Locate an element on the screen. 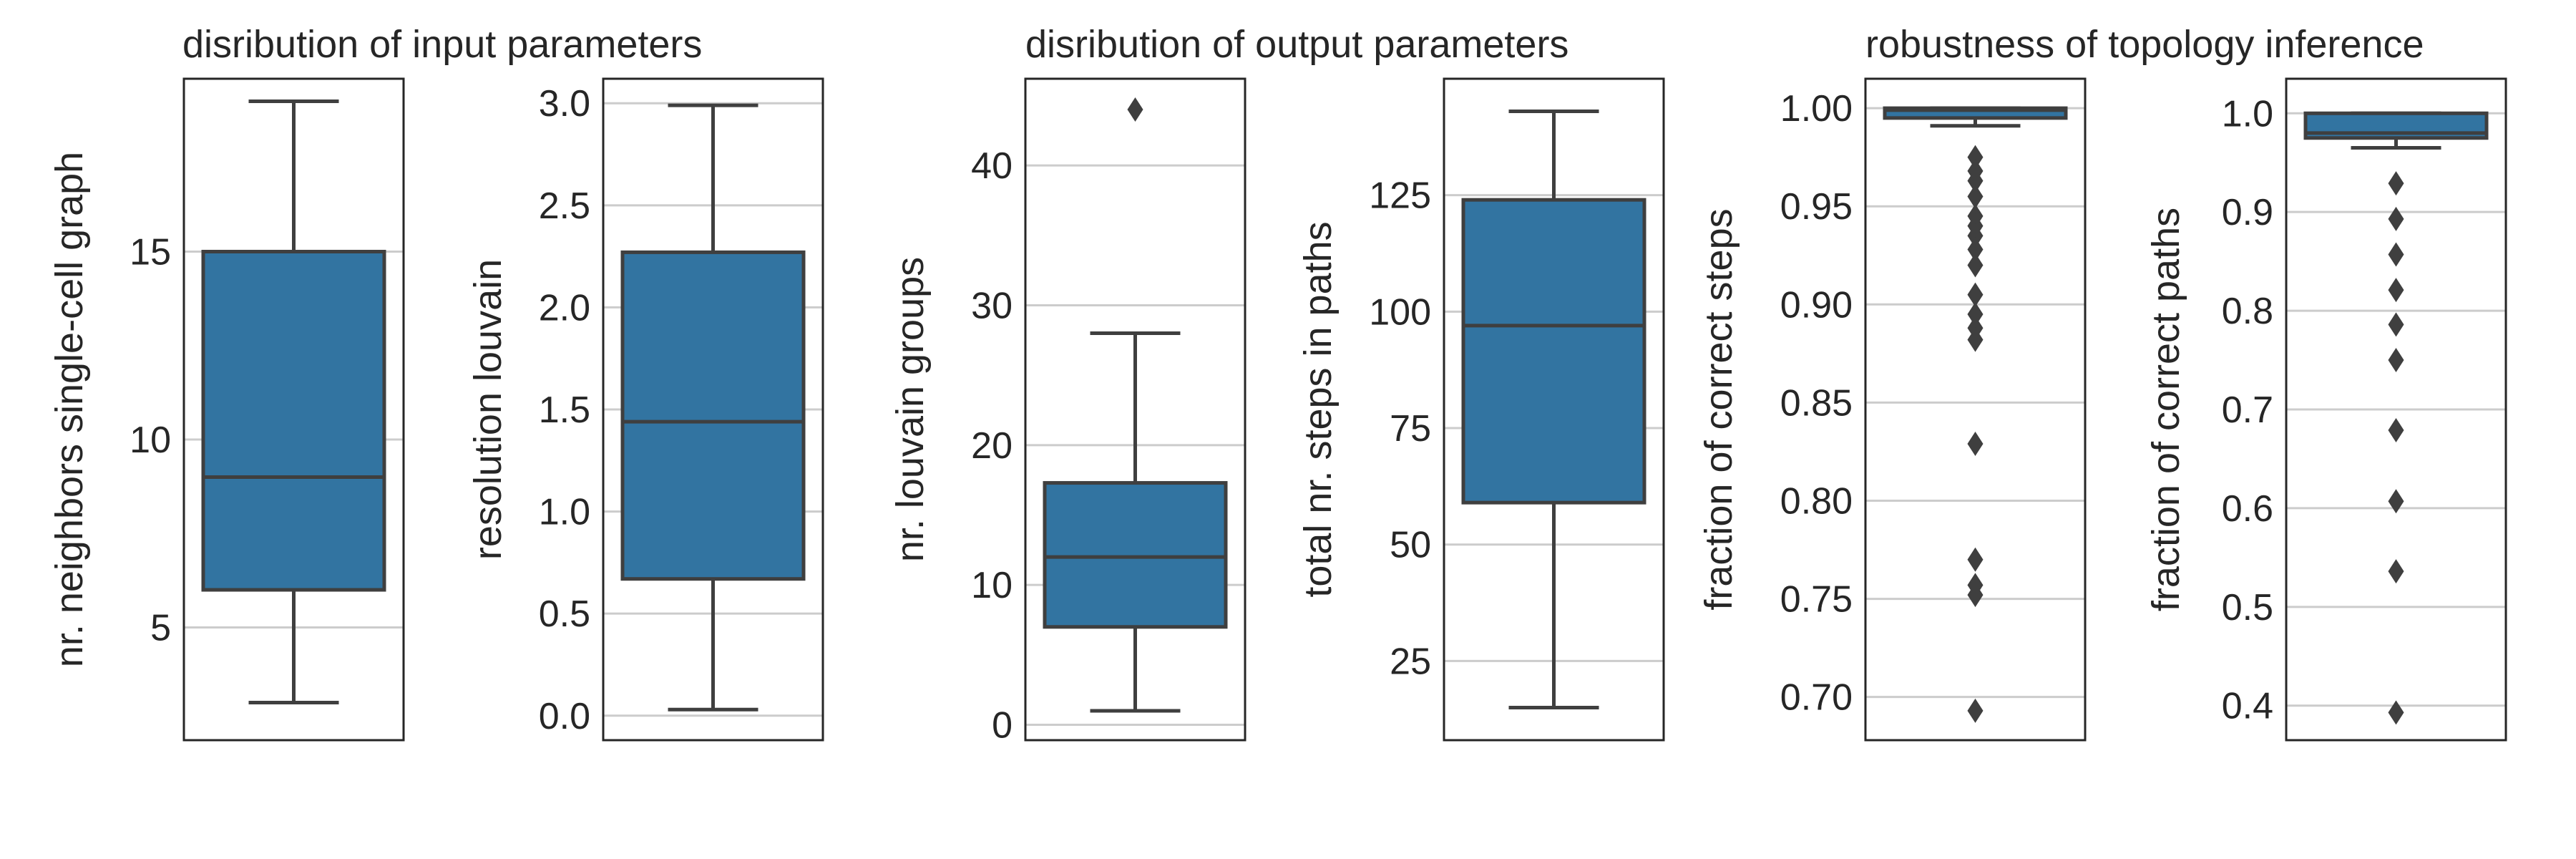 This screenshot has width=2576, height=859. y-axis-label: fraction of correct steps is located at coordinates (1718, 409).